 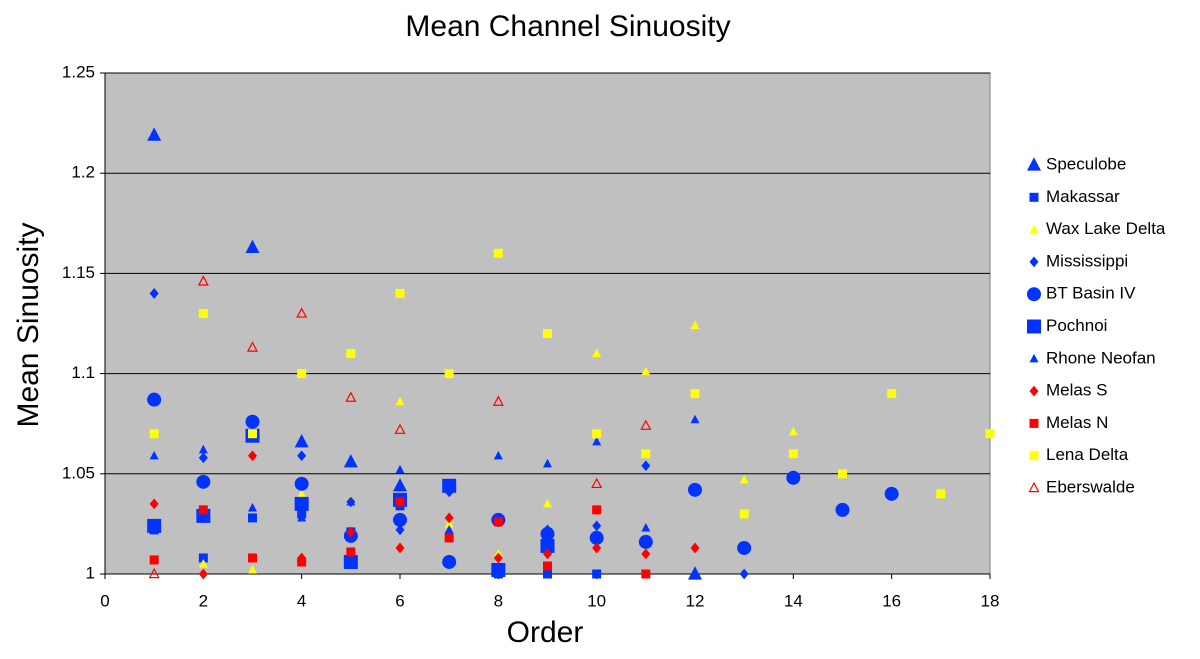 I want to click on legend-label: Melas S, so click(x=1076, y=390).